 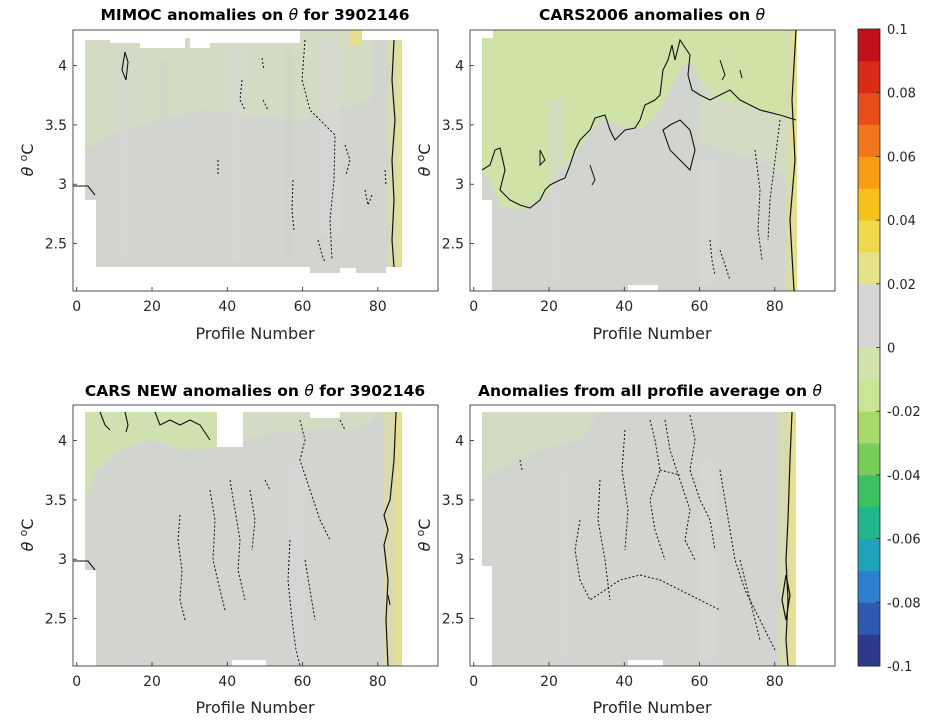 I want to click on heatmap-field-mimoc, so click(x=255, y=160).